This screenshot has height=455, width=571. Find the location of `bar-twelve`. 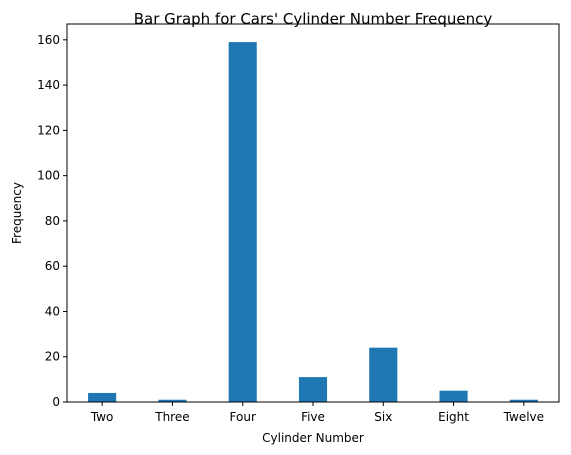

bar-twelve is located at coordinates (523, 400).